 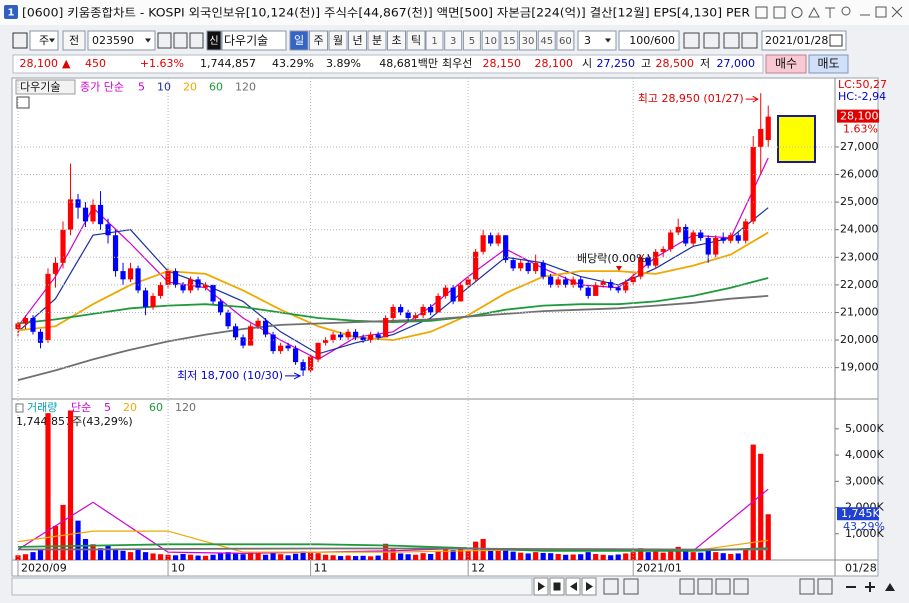 What do you see at coordinates (11, 13) in the screenshot?
I see `app-icon-label: 1` at bounding box center [11, 13].